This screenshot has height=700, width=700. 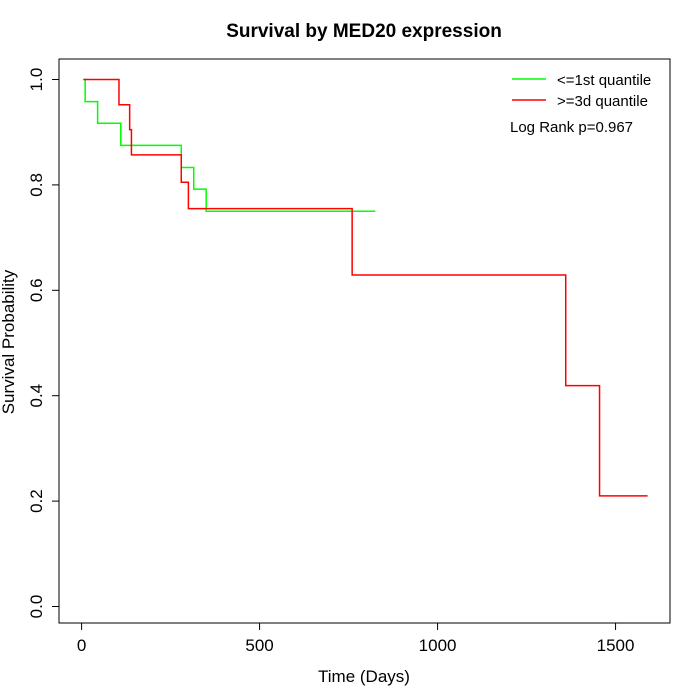 What do you see at coordinates (571, 127) in the screenshot?
I see `log-rank-annotation: Log Rank p=0.967` at bounding box center [571, 127].